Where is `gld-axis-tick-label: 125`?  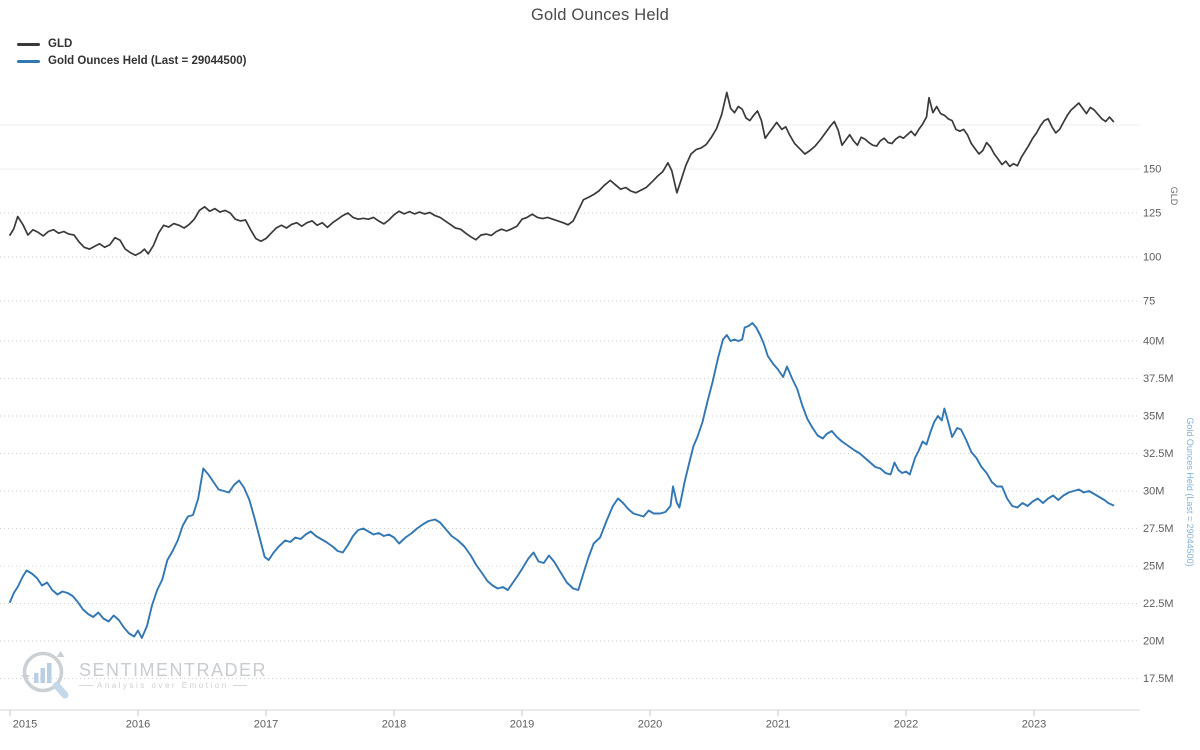 gld-axis-tick-label: 125 is located at coordinates (1152, 214).